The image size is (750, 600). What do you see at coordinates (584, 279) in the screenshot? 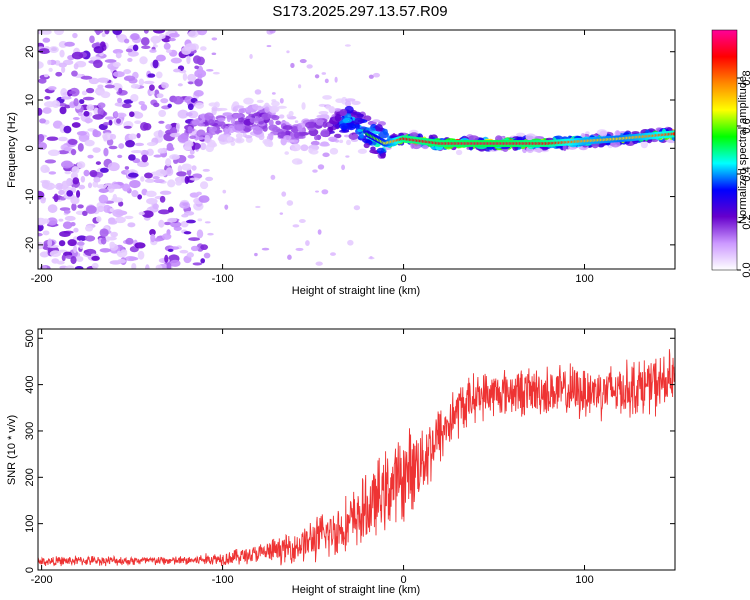
I see `spectrogram-xtick-label: 100` at bounding box center [584, 279].